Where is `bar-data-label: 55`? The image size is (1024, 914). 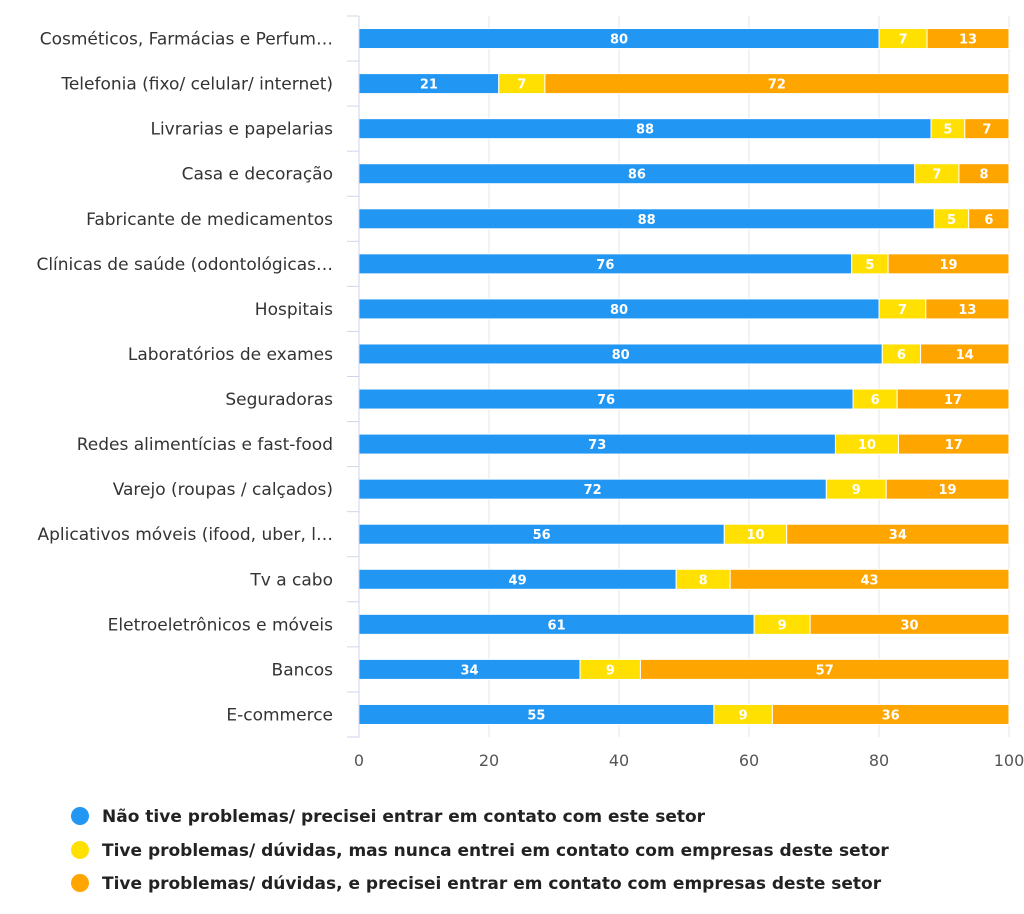
bar-data-label: 55 is located at coordinates (536, 715).